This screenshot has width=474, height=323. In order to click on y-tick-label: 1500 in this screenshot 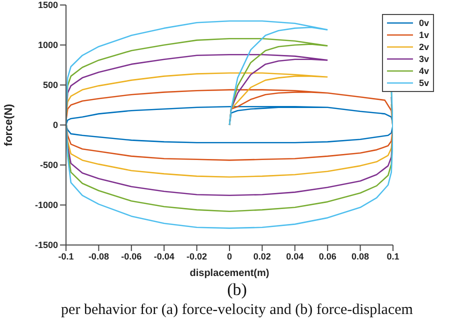, I will do `click(48, 5)`.